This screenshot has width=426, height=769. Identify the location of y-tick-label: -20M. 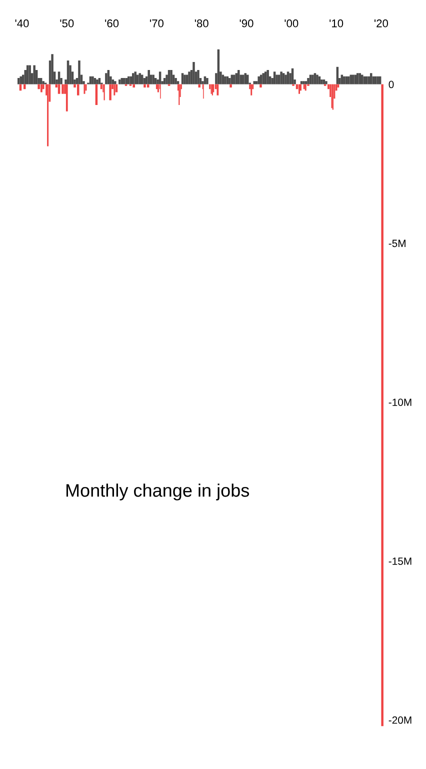
(400, 720).